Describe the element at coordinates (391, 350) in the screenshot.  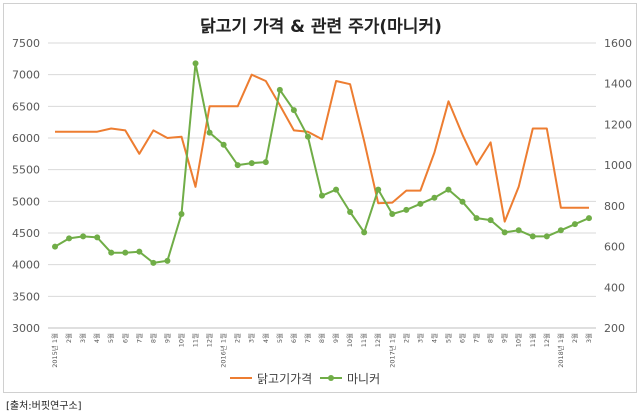
I see `x-tick-label: 2017년 1월` at that location.